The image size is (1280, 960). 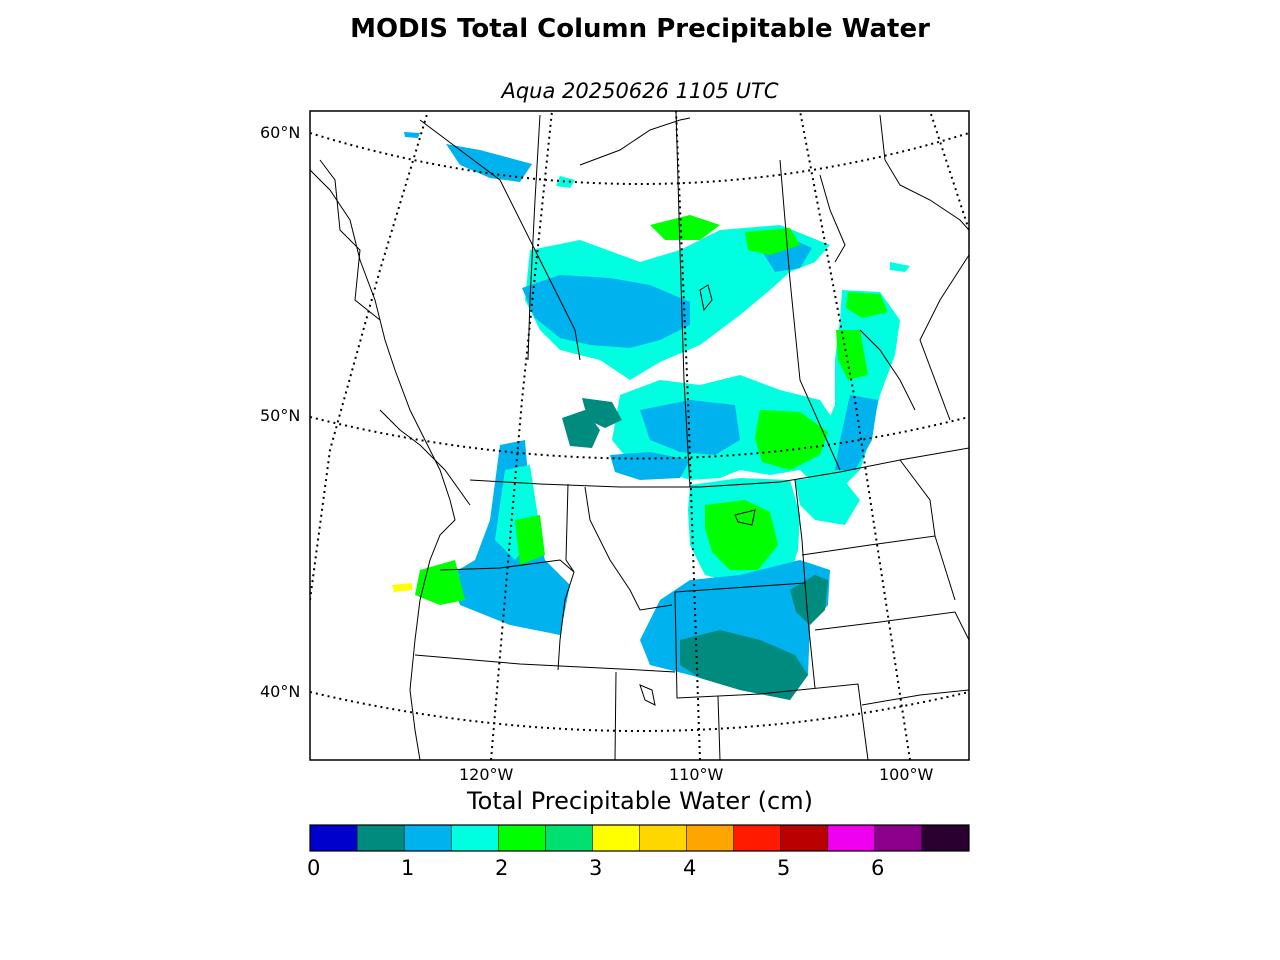 What do you see at coordinates (906, 774) in the screenshot?
I see `lon-label-100w: 100°W` at bounding box center [906, 774].